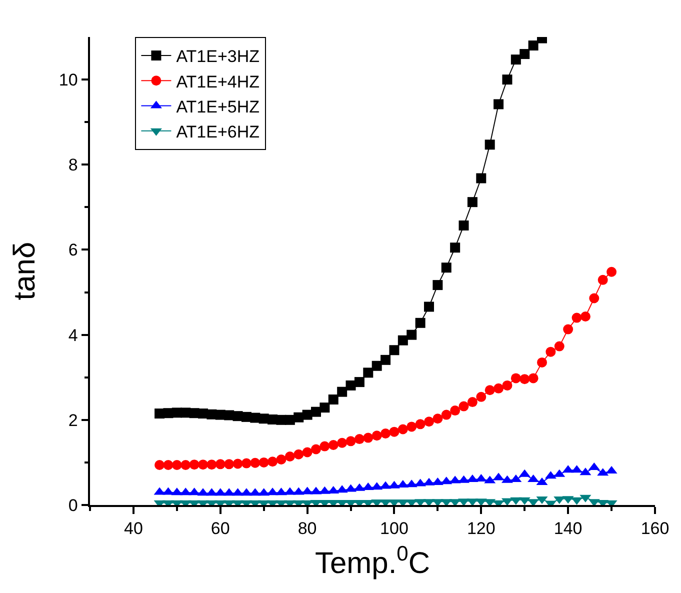 The height and width of the screenshot is (593, 681). Describe the element at coordinates (73, 420) in the screenshot. I see `y-tick-label: 2` at that location.